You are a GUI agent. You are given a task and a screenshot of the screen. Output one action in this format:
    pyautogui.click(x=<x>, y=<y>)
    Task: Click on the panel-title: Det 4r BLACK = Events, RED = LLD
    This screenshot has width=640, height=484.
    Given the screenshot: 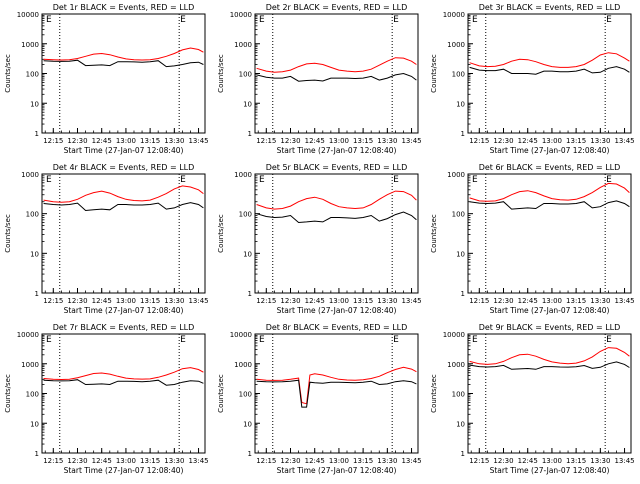 What is the action you would take?
    pyautogui.click(x=124, y=167)
    